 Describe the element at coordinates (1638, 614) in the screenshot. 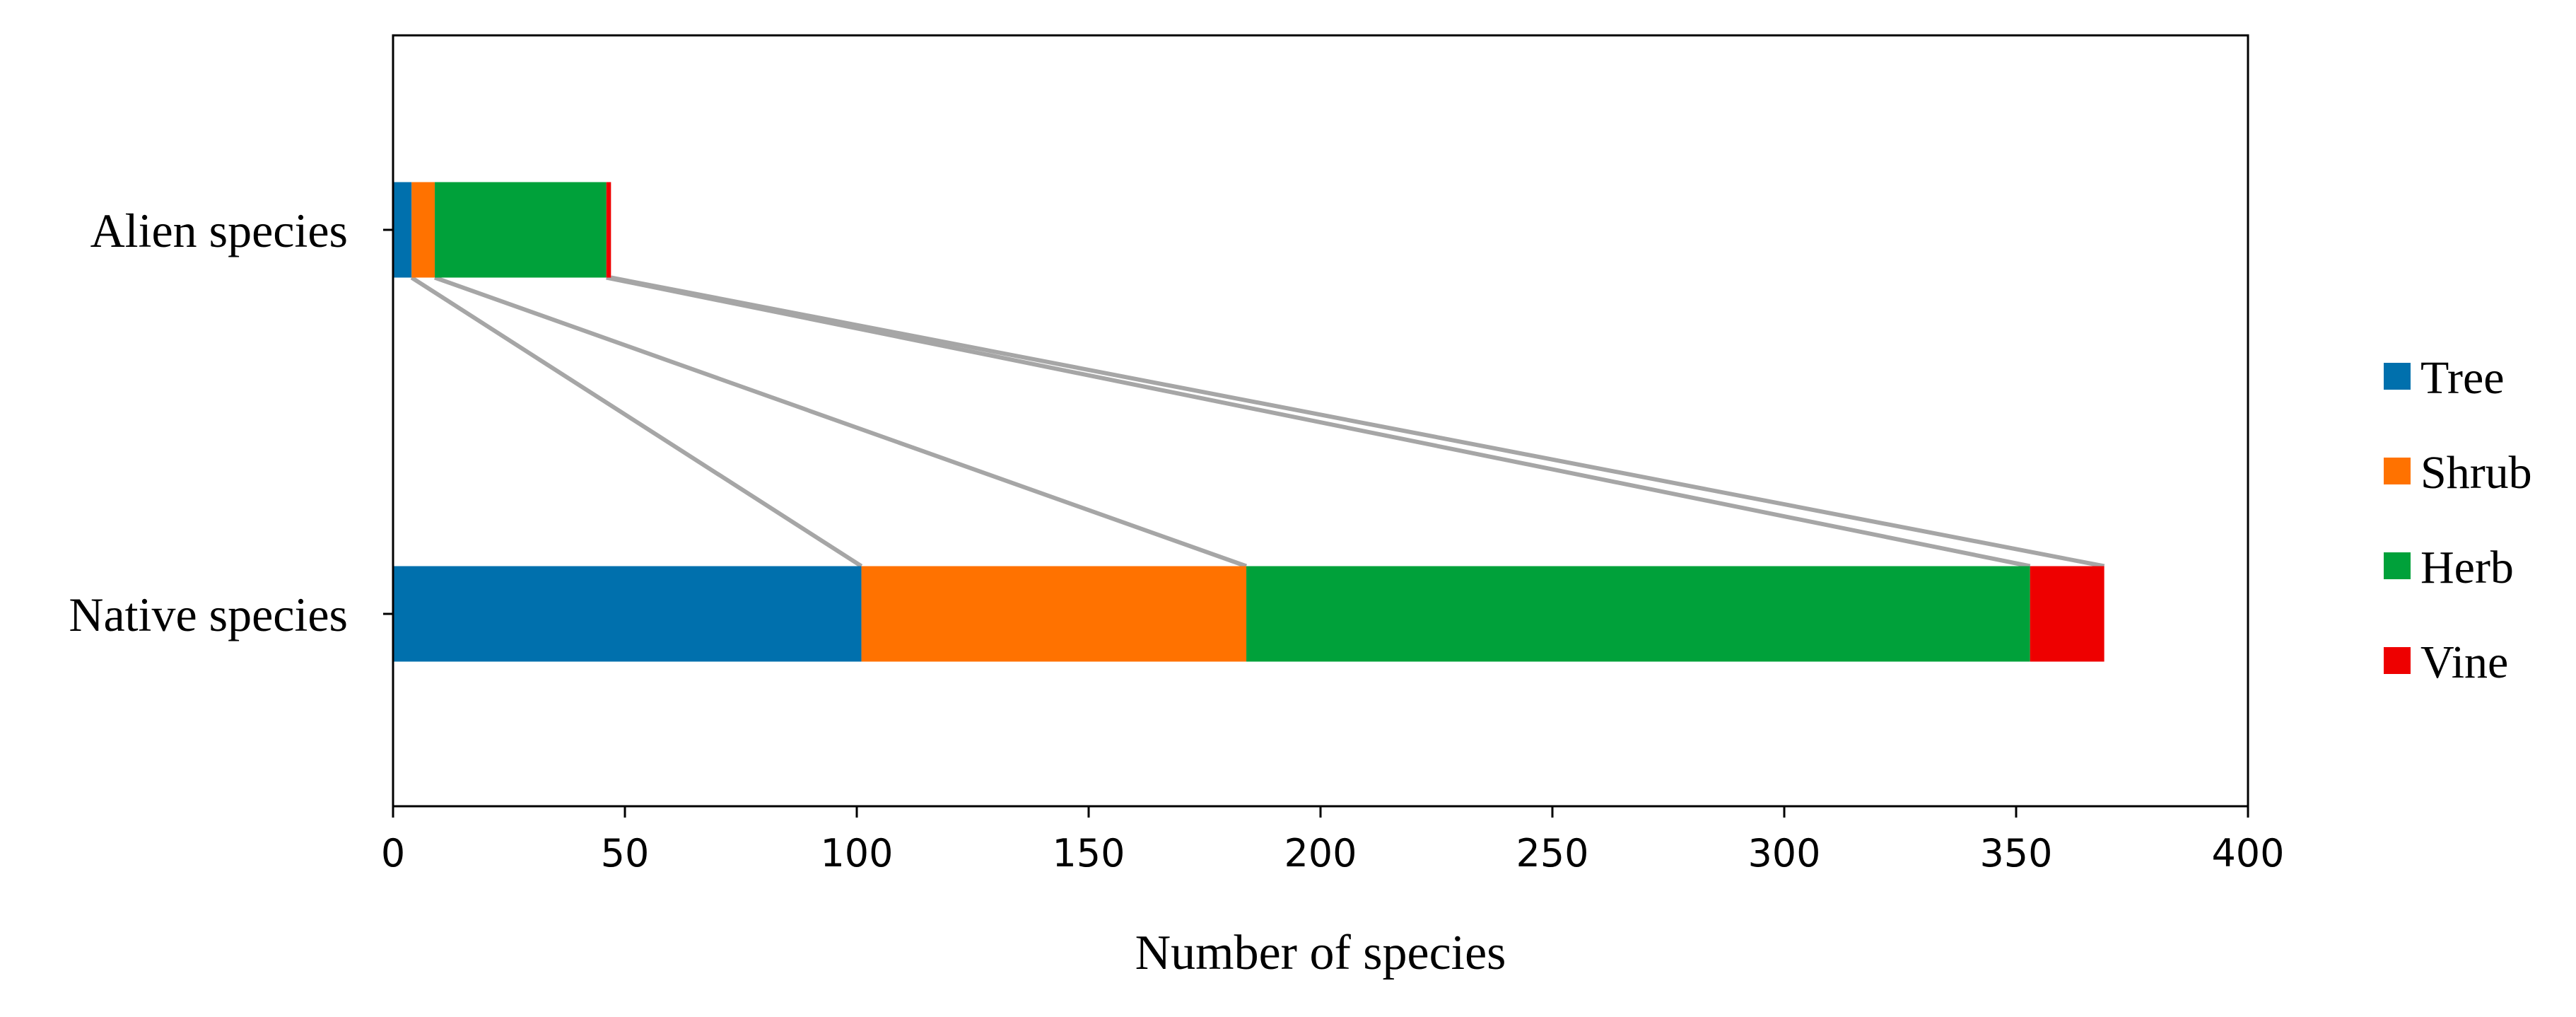

I see `bar-herb-native` at that location.